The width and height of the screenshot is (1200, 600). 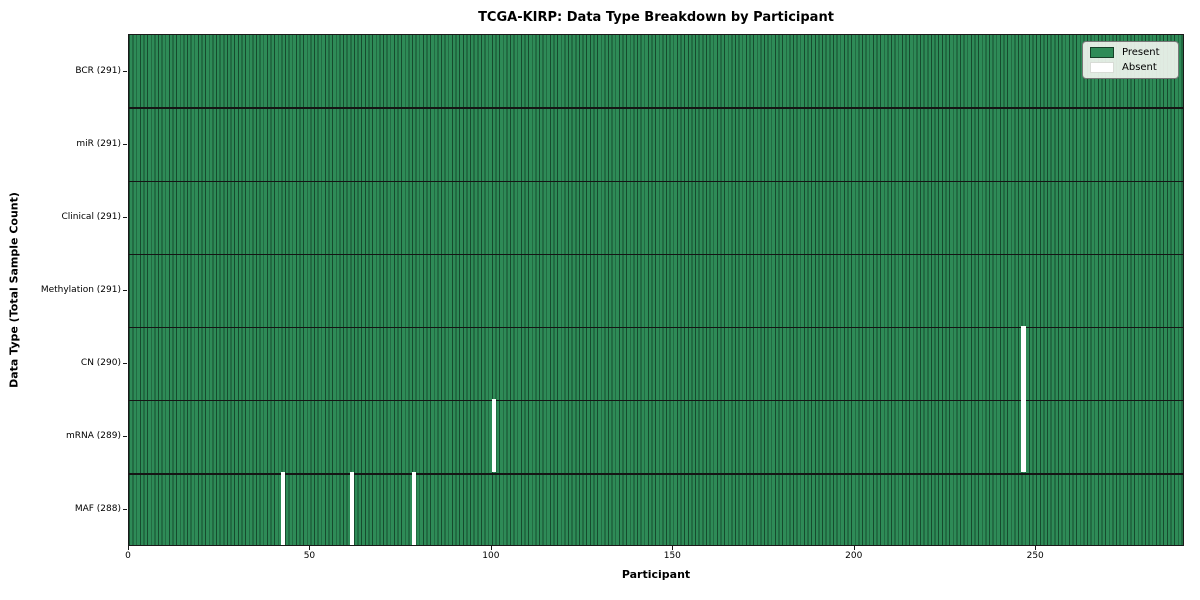 I want to click on heatmap-row-bcr, so click(x=656, y=71).